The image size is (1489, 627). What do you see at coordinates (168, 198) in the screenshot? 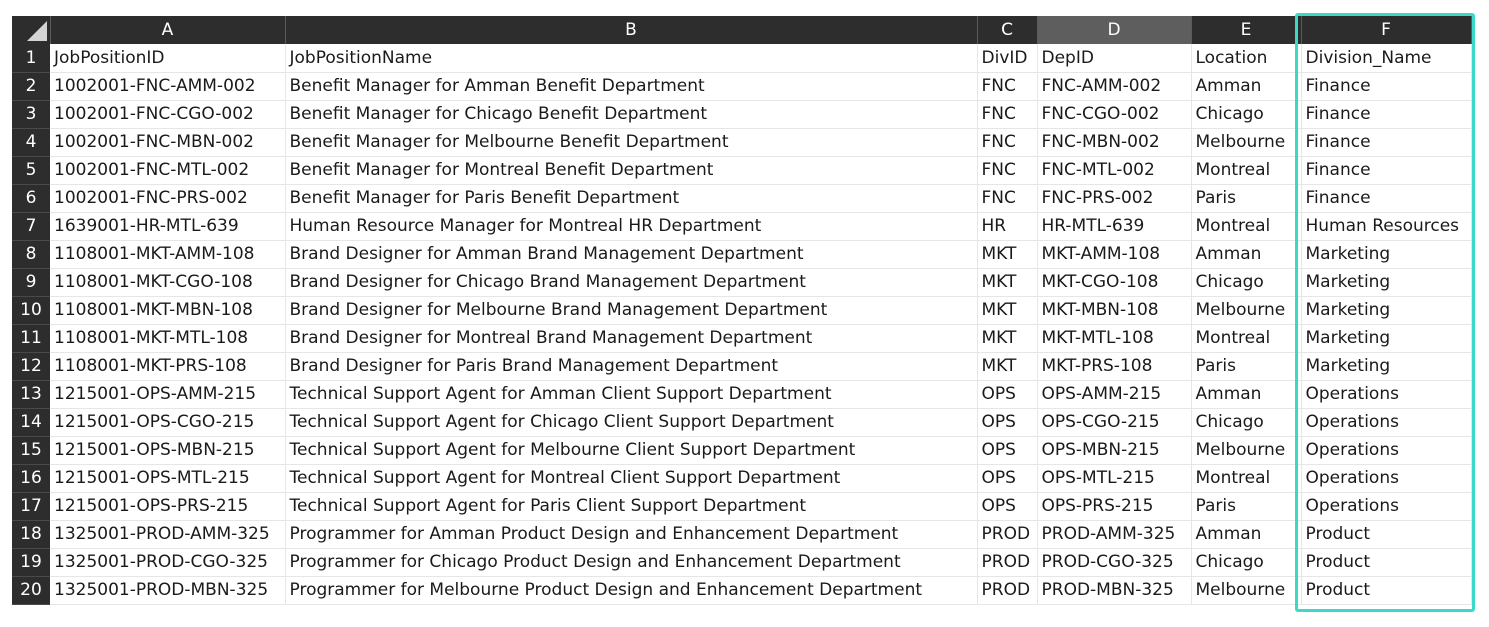
I see `cell-a: 1002001-FNC-PRS-002` at bounding box center [168, 198].